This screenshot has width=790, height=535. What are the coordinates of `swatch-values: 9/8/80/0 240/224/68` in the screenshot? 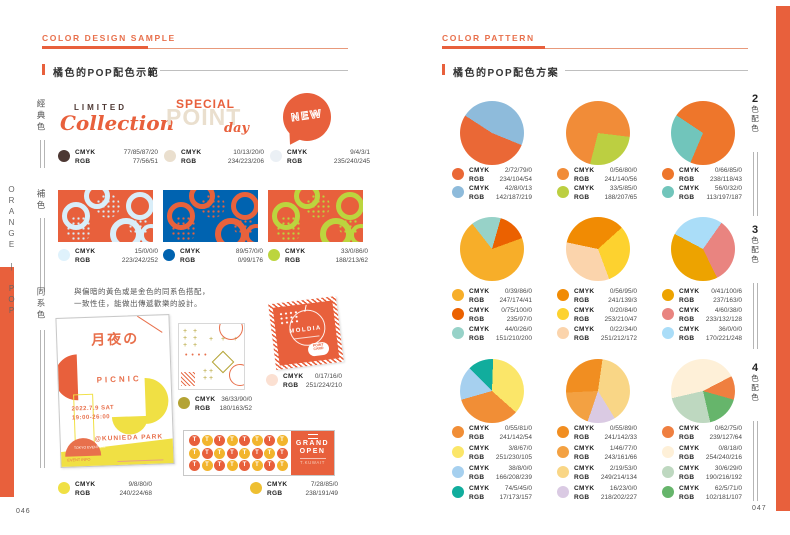 It's located at (135, 489).